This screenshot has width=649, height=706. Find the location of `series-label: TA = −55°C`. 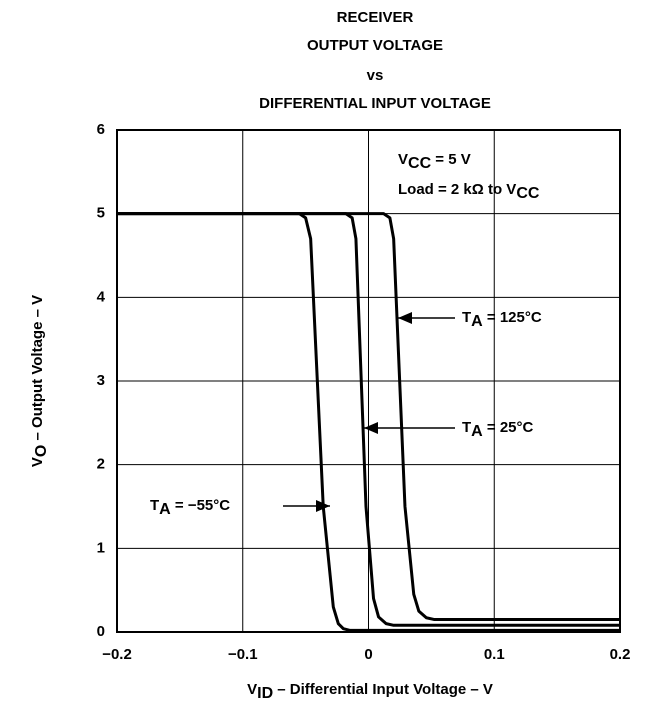

series-label: TA = −55°C is located at coordinates (190, 507).